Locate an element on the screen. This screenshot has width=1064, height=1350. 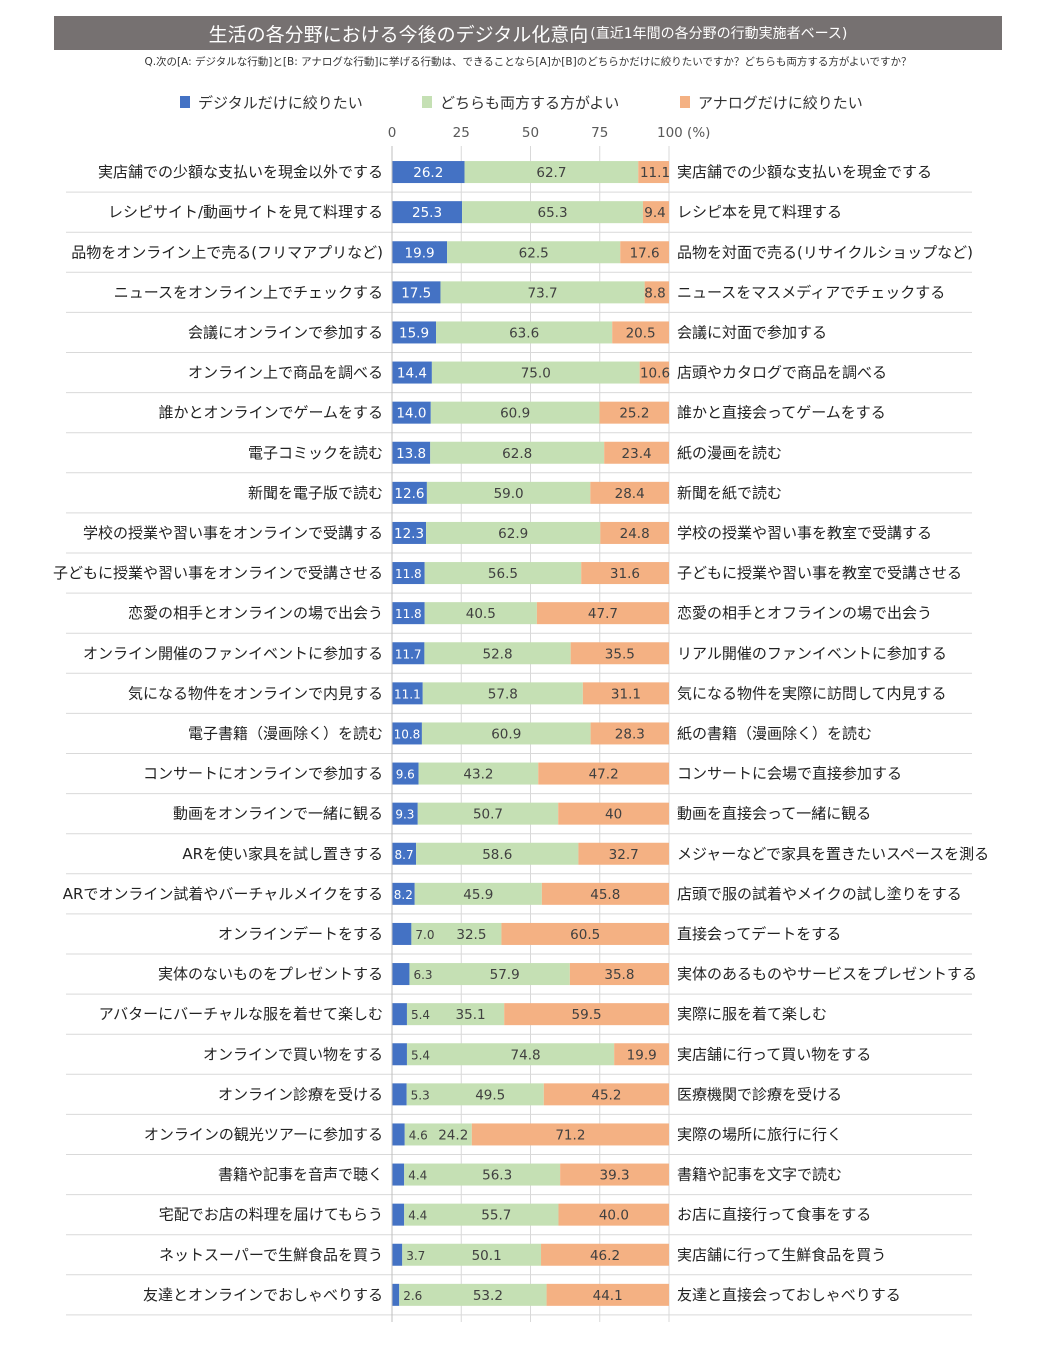
value-analog: 47.2 is located at coordinates (604, 775).